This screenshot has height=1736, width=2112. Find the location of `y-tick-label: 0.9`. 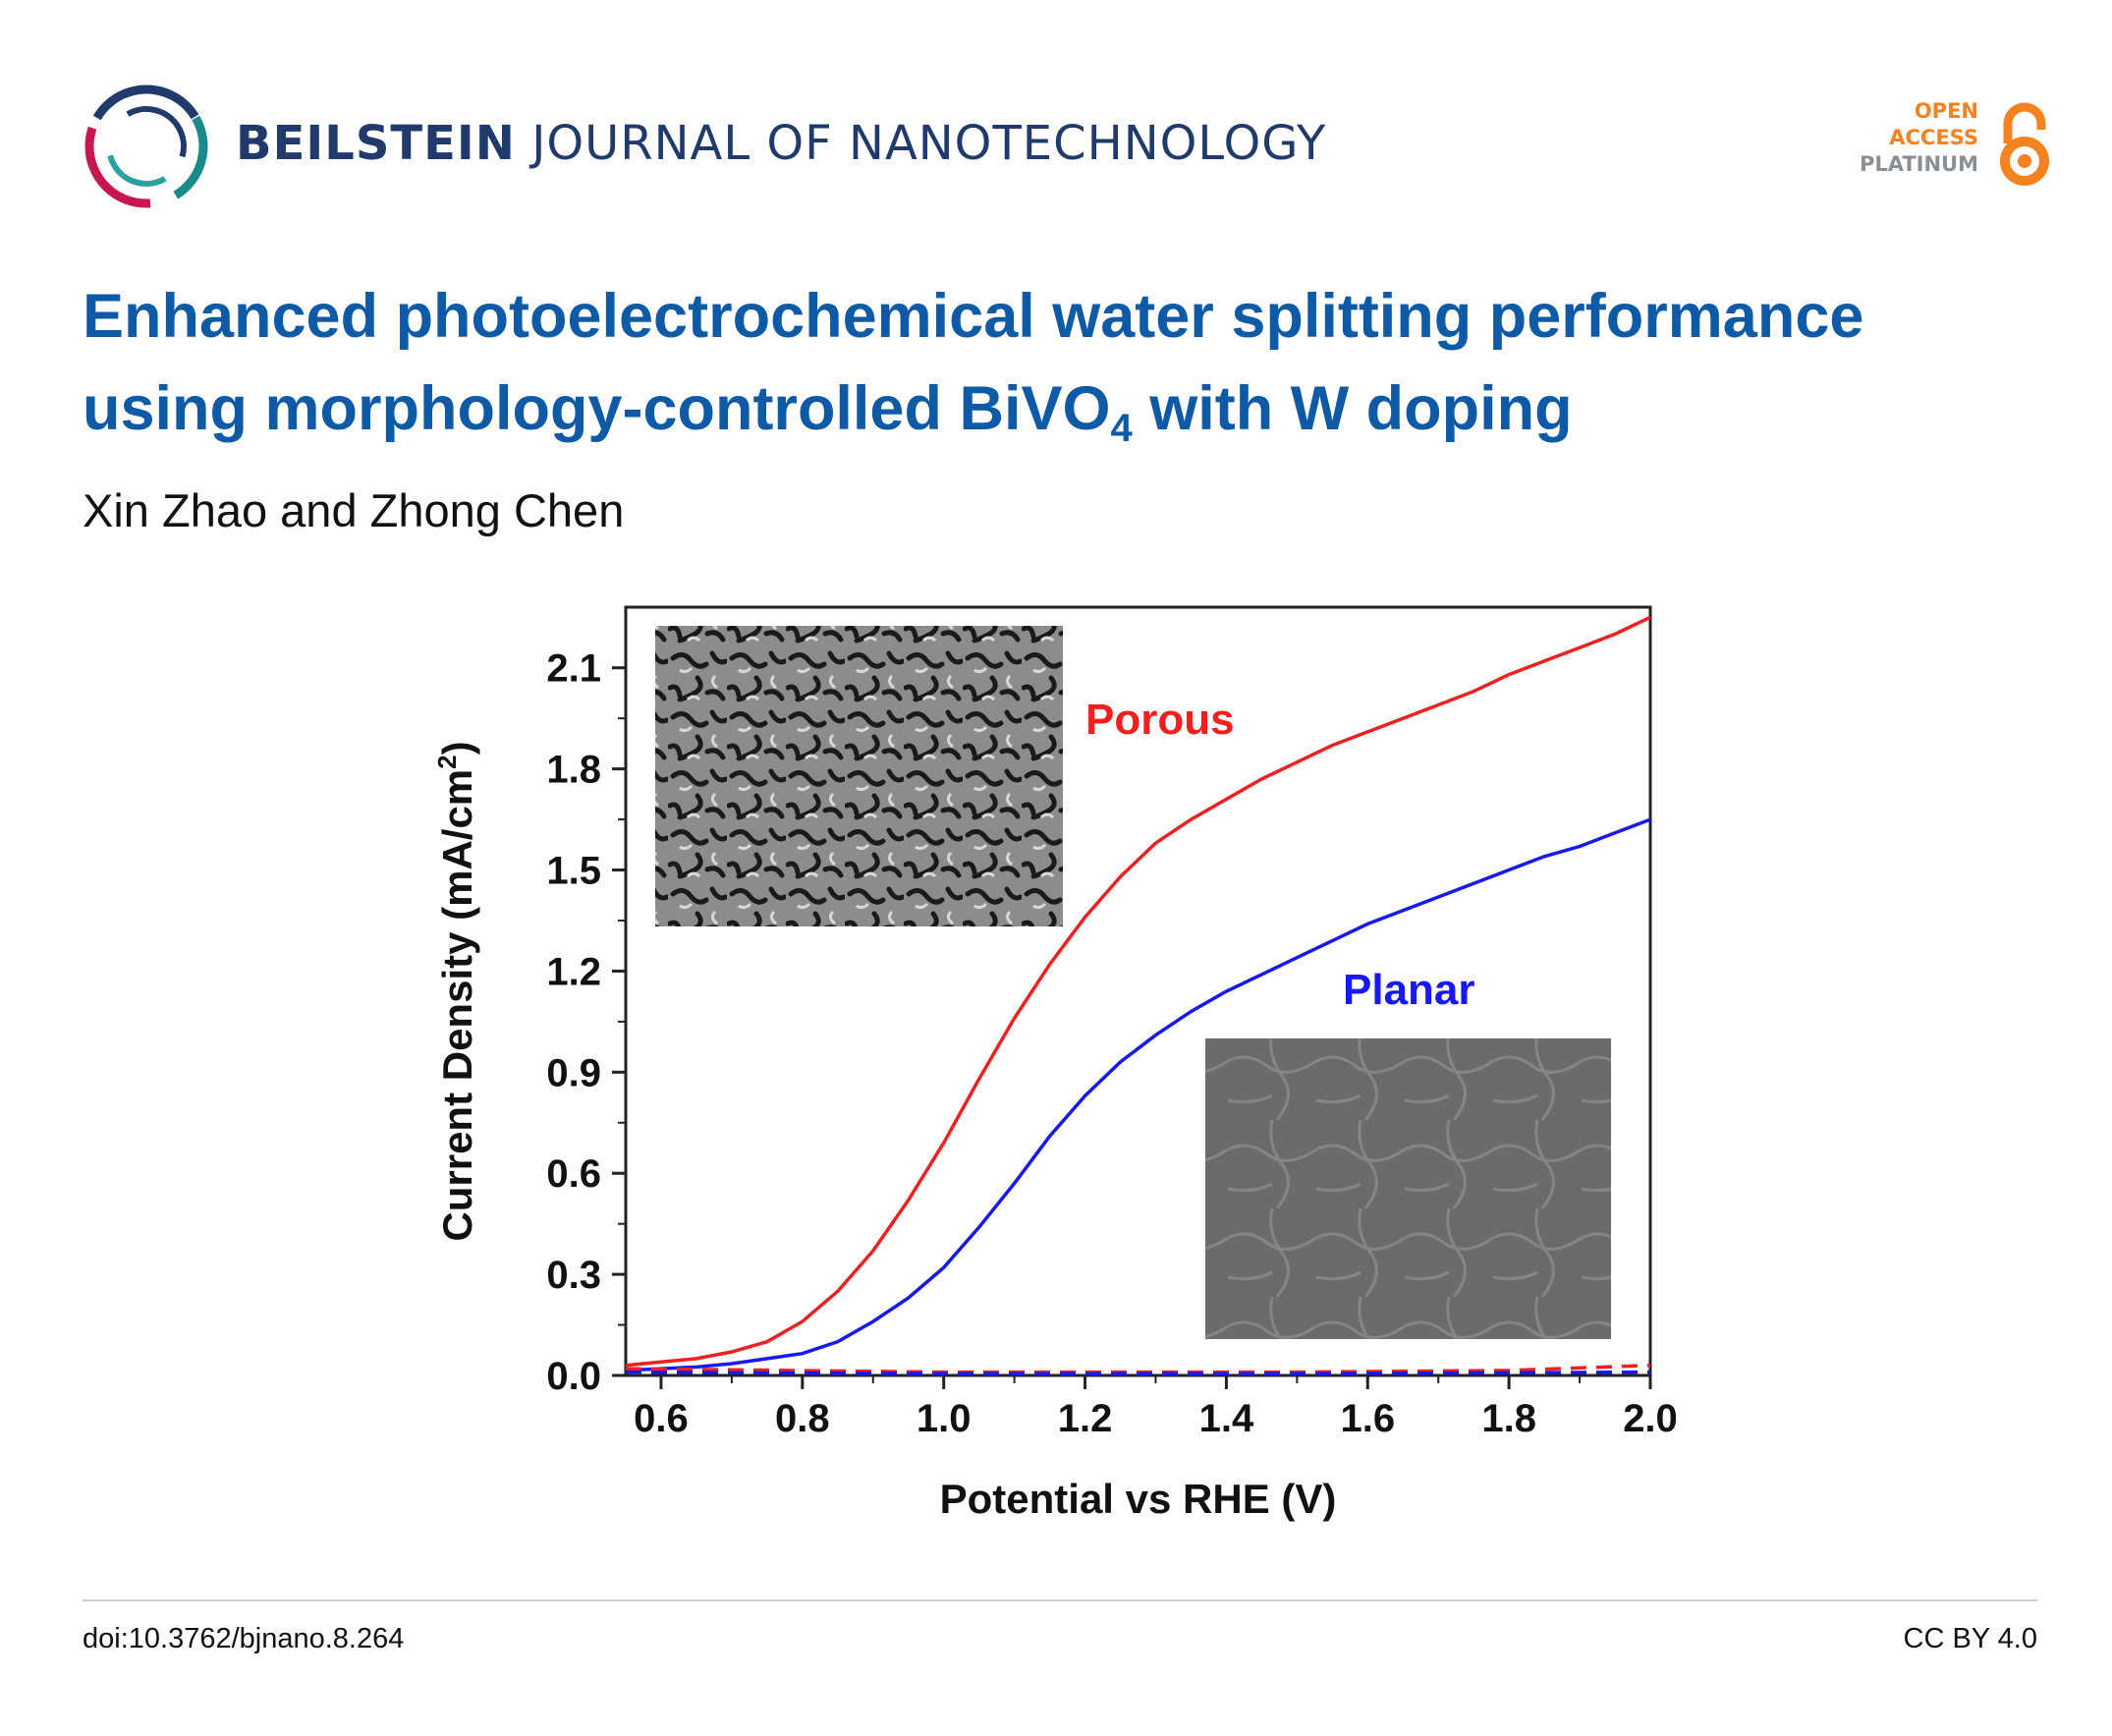

y-tick-label: 0.9 is located at coordinates (574, 1072).